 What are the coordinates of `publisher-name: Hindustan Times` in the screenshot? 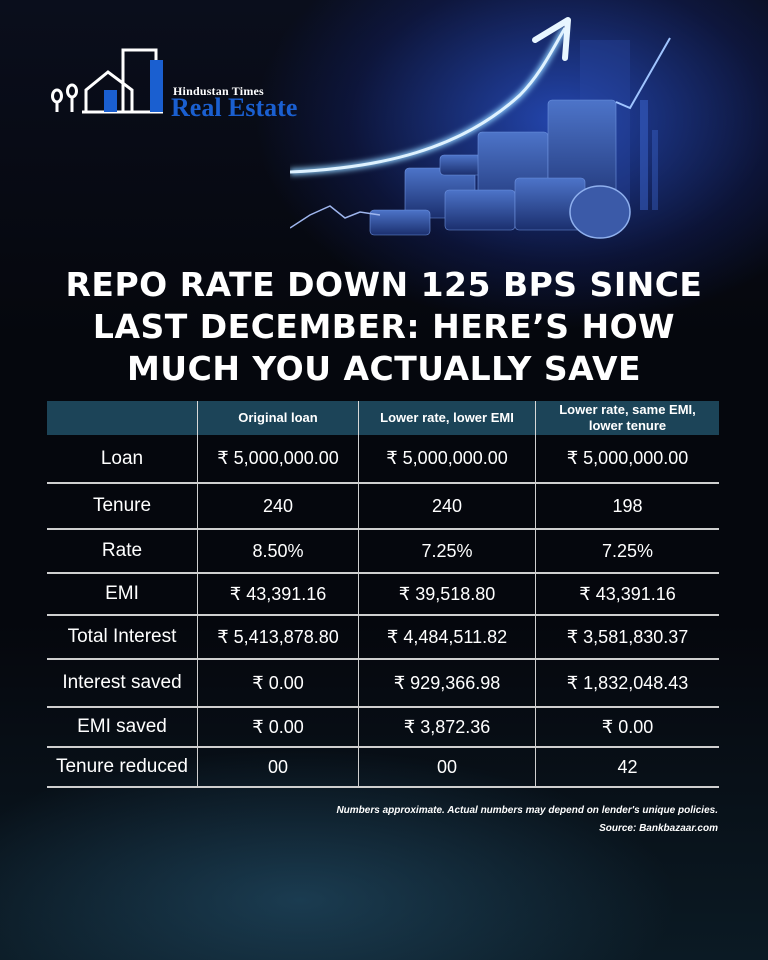 It's located at (218, 91).